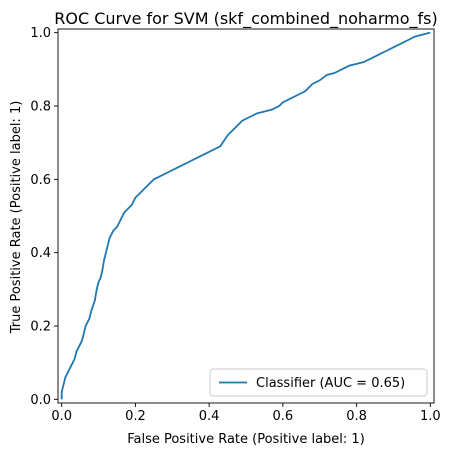  Describe the element at coordinates (246, 413) in the screenshot. I see `x-axis-ticks: 0.0 0.2 0.4 0.6 0.8 1.0` at that location.